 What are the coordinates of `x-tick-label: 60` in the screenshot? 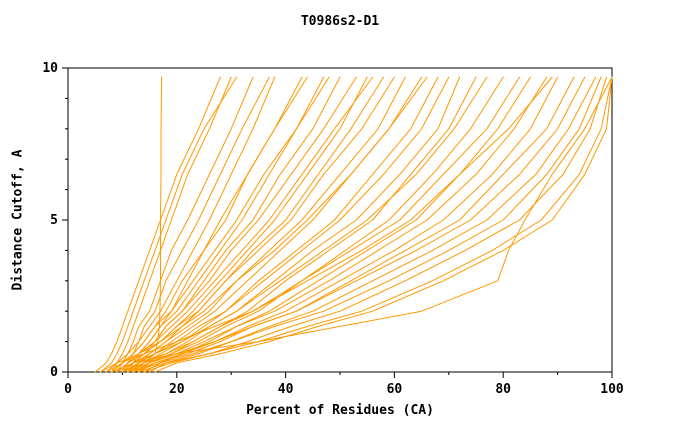 It's located at (395, 389).